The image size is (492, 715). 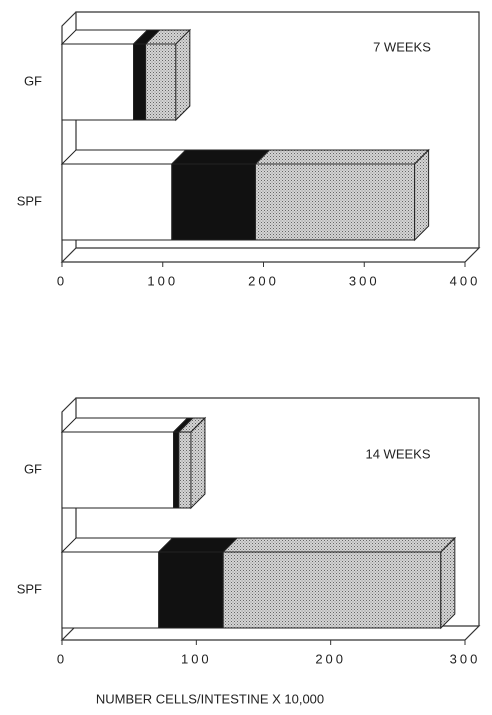 I want to click on floor, so click(x=270, y=255).